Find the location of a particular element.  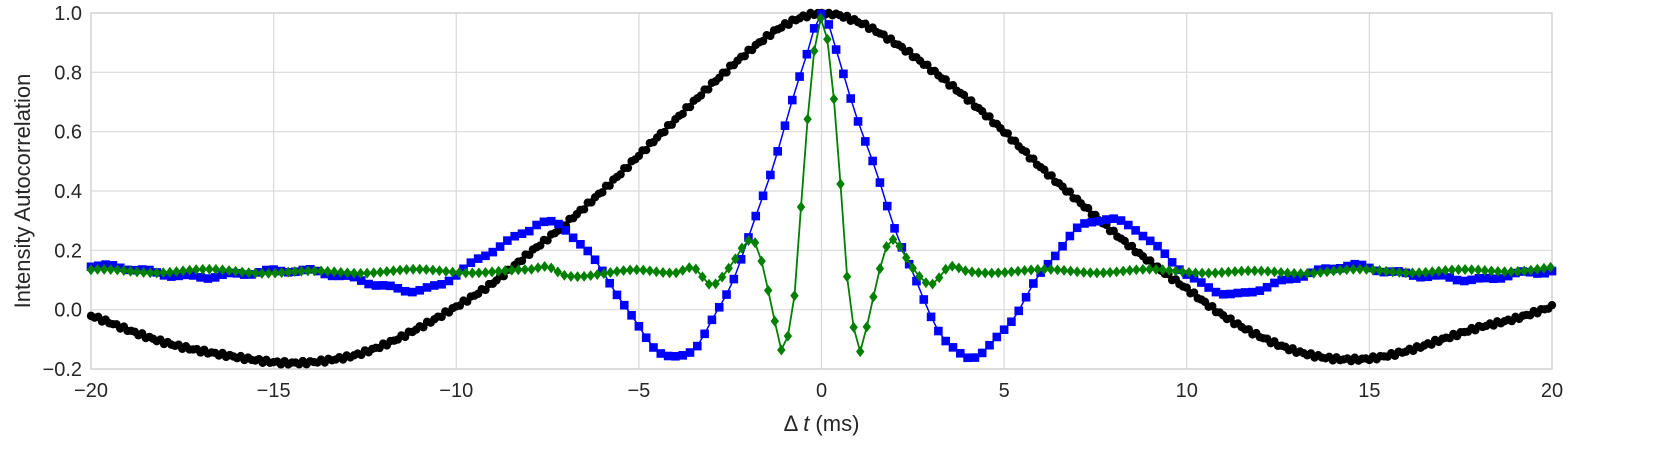

y-tick-label: 0.8 is located at coordinates (68, 73).